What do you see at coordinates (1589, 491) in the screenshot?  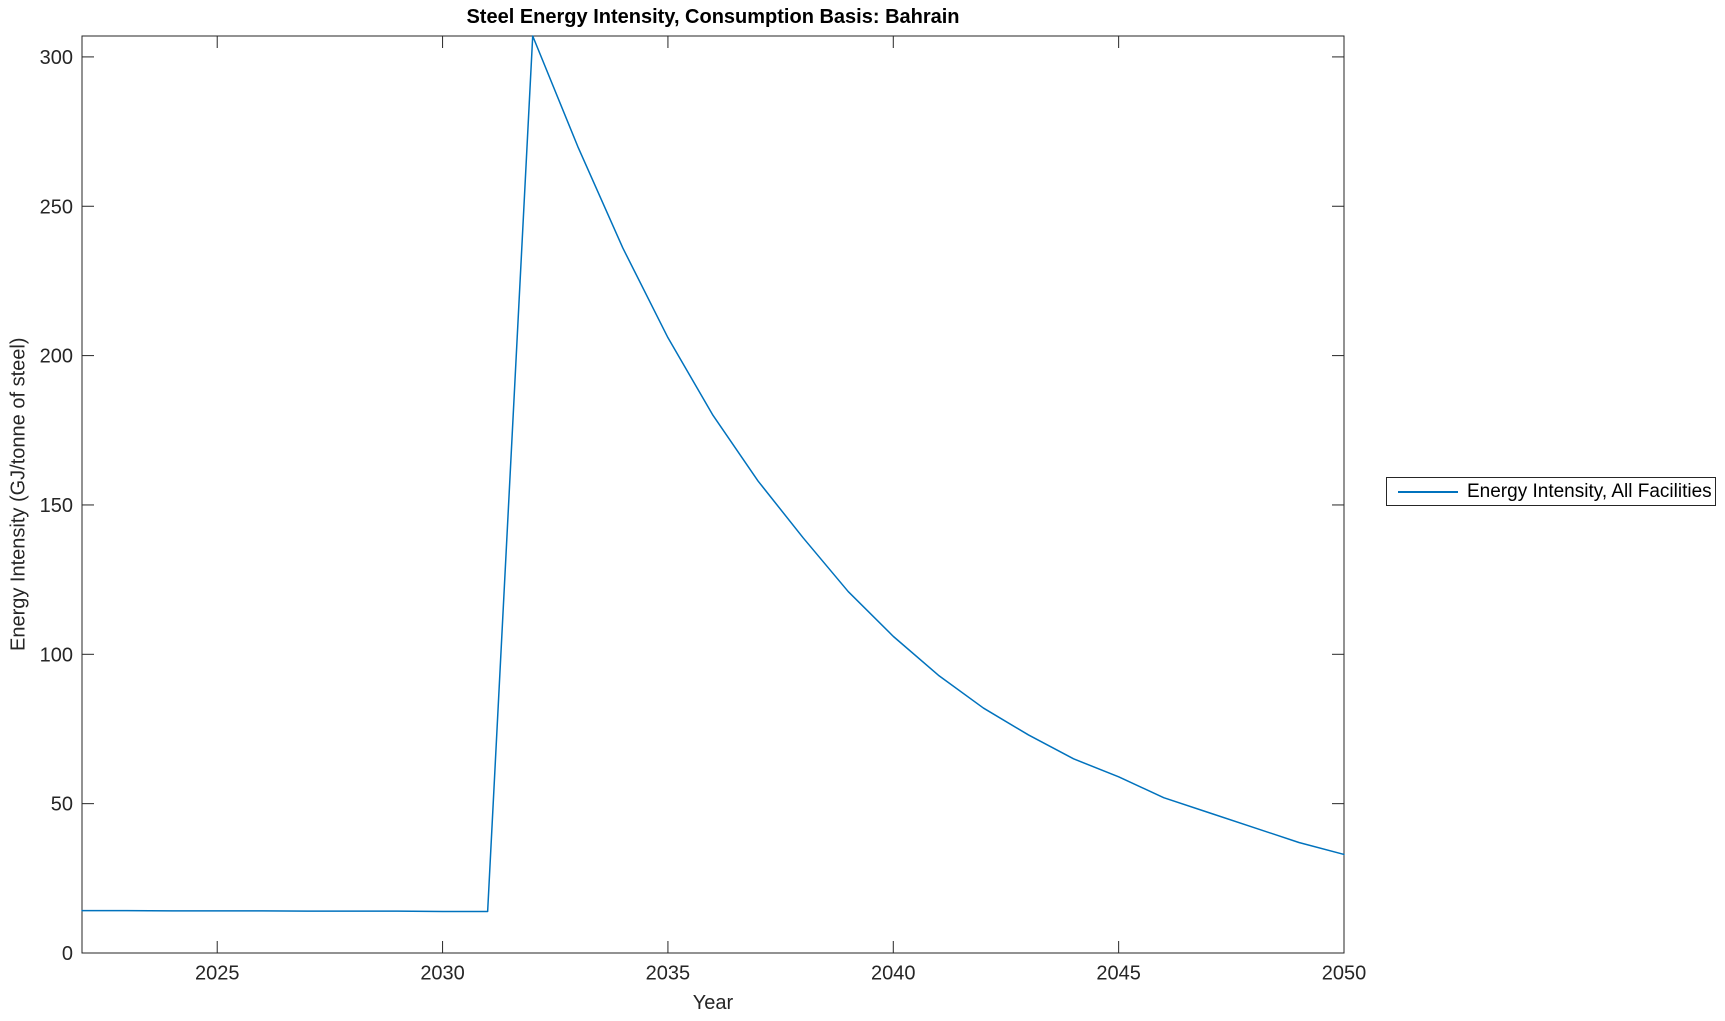 I see `legend-entry-label: Energy Intensity, All Facilities` at bounding box center [1589, 491].